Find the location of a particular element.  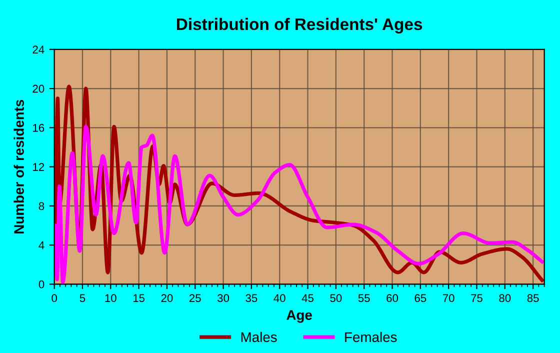

x-tick-label: 20 is located at coordinates (167, 298).